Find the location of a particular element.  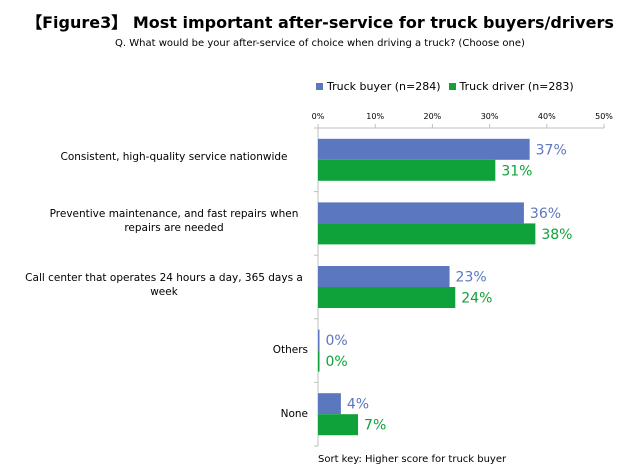

bar-series0-cat2 is located at coordinates (384, 276).